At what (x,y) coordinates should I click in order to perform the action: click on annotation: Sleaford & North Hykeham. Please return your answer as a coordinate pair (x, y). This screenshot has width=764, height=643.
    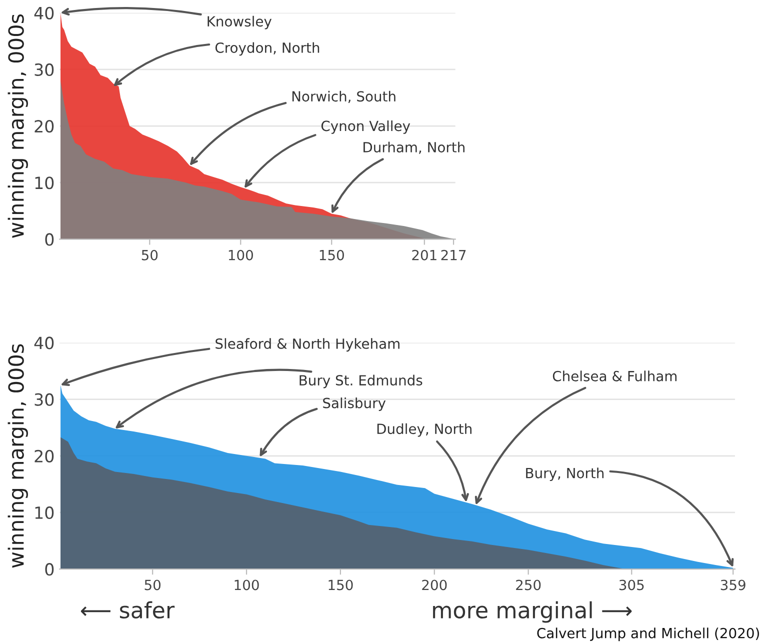
    Looking at the image, I should click on (308, 345).